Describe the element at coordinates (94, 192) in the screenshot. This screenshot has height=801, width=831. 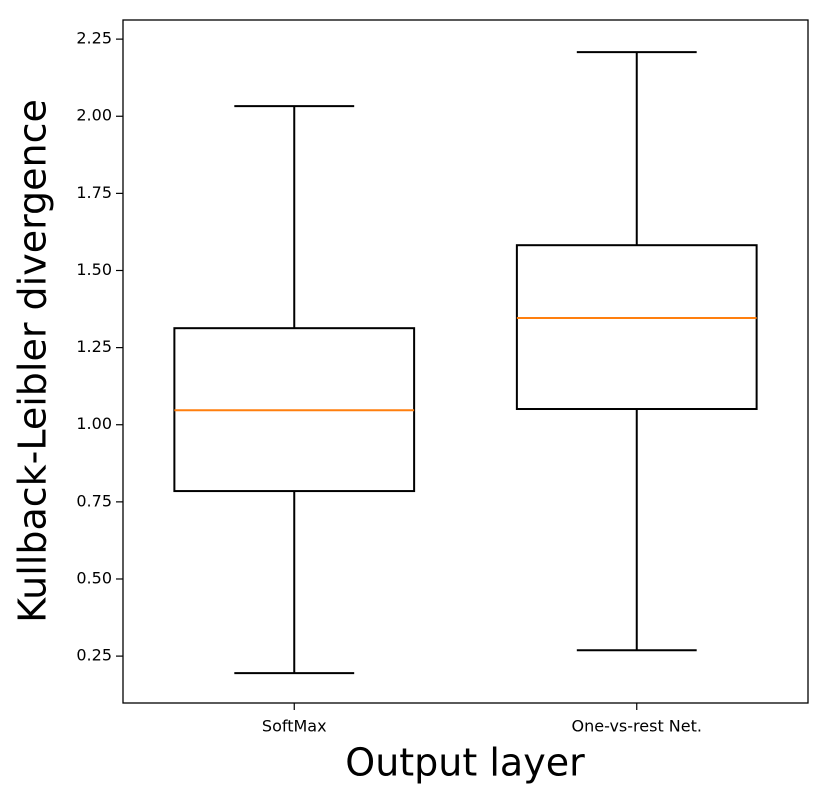
I see `y-tick-label: 1.75` at that location.